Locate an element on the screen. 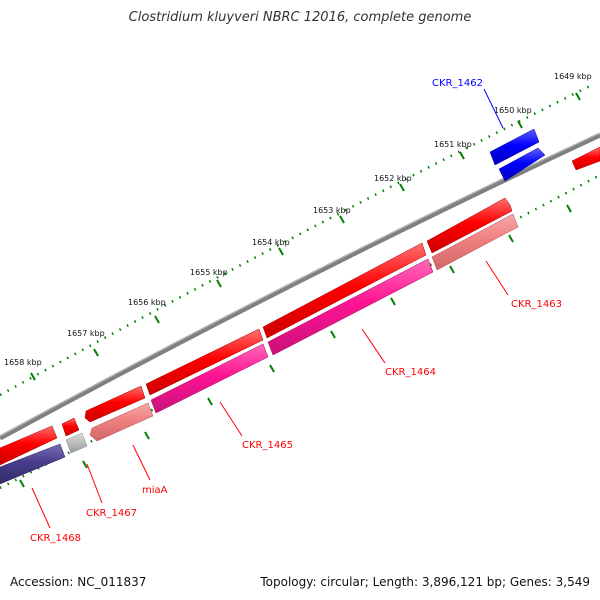  gene-forward-miaA is located at coordinates (115, 404).